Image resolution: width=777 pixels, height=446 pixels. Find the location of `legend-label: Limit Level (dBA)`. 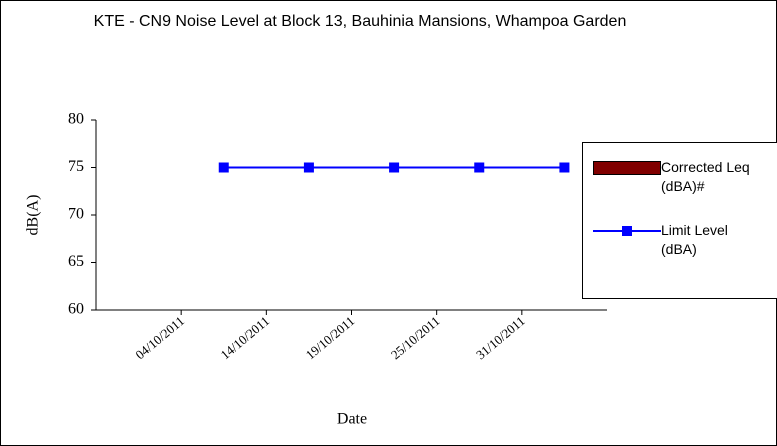

legend-label: Limit Level (dBA) is located at coordinates (694, 239).